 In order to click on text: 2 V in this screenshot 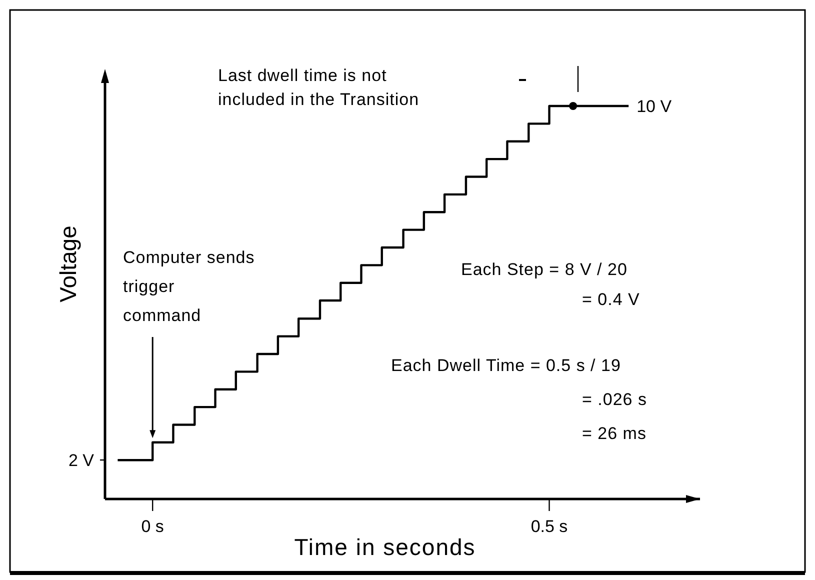, I will do `click(81, 460)`.